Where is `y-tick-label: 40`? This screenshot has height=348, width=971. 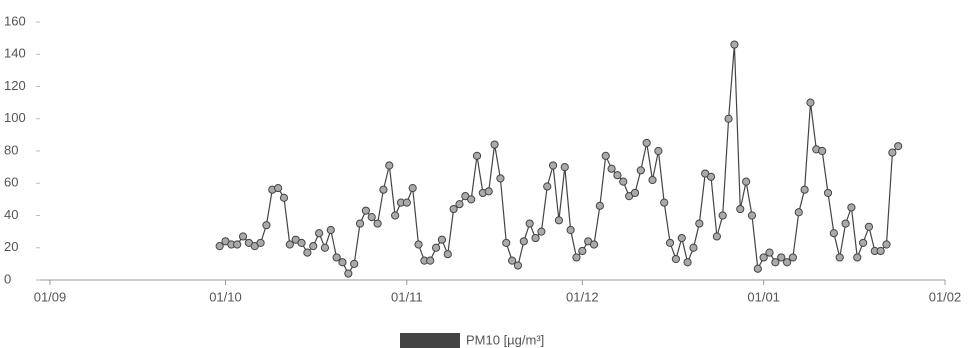 y-tick-label: 40 is located at coordinates (11, 214).